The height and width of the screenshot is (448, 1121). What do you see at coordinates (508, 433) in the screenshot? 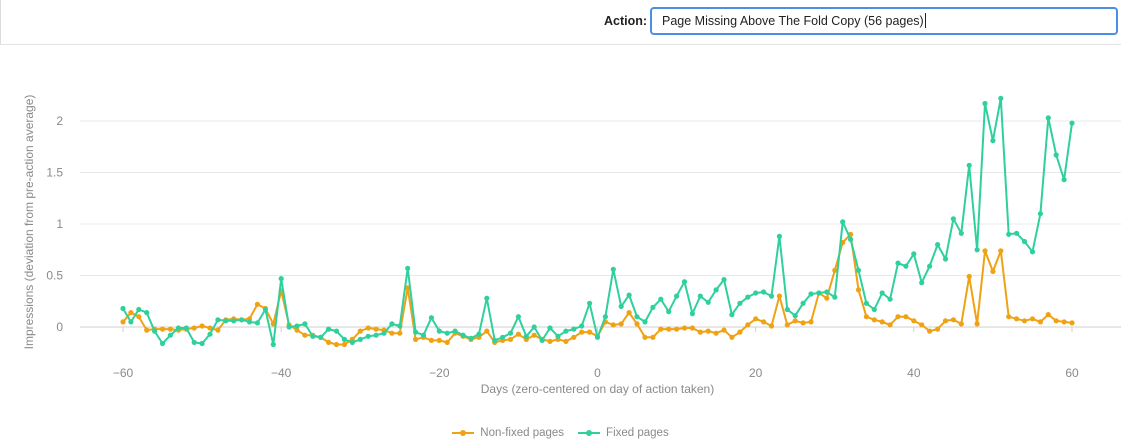
I see `legend-item-non-fixed-pages: Non-fixed pages` at bounding box center [508, 433].